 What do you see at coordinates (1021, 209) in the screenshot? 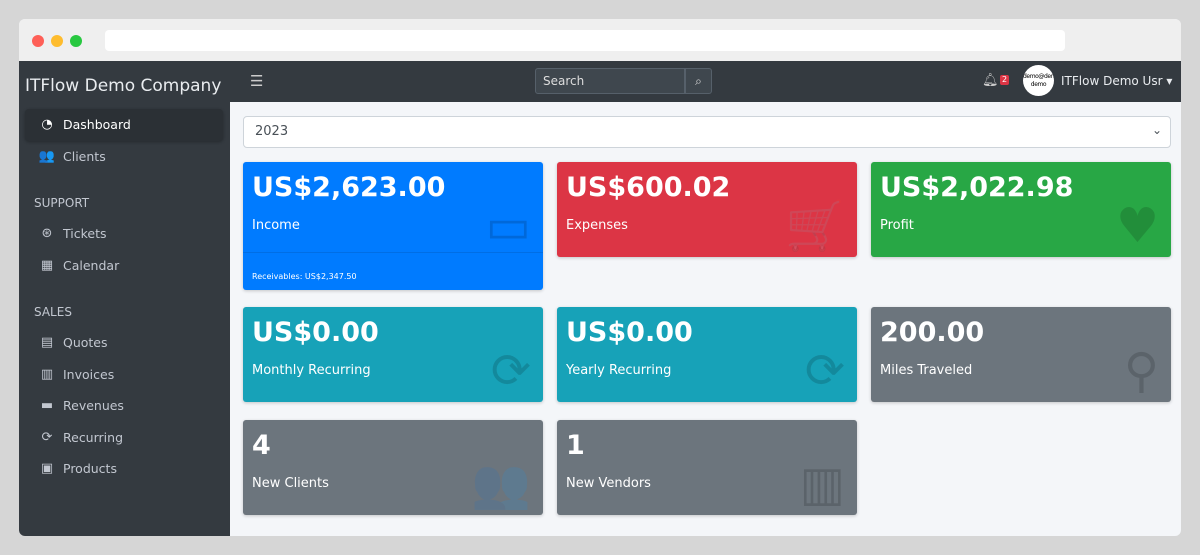
I see `stat-card-profit: US$2,022.98 Profit ♥` at bounding box center [1021, 209].